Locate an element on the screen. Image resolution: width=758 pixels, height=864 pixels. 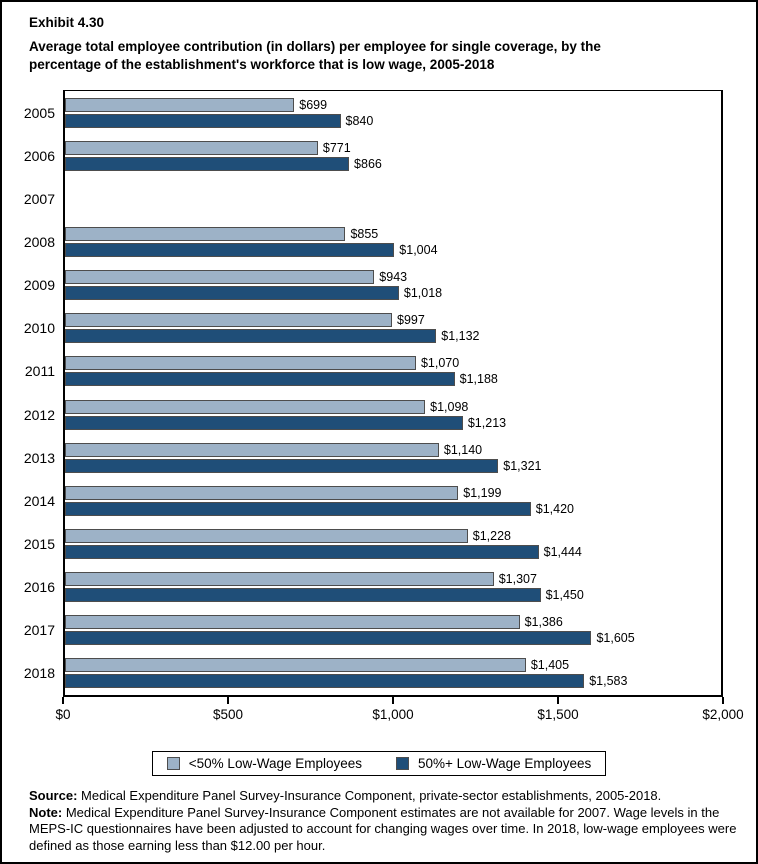
value-label: $771 is located at coordinates (336, 147).